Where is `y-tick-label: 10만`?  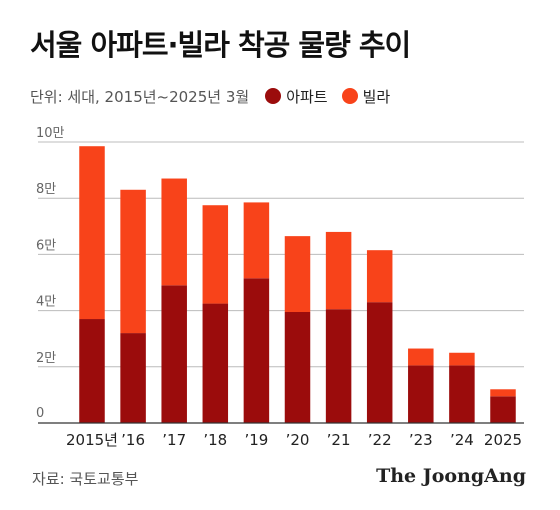
y-tick-label: 10만 is located at coordinates (50, 133).